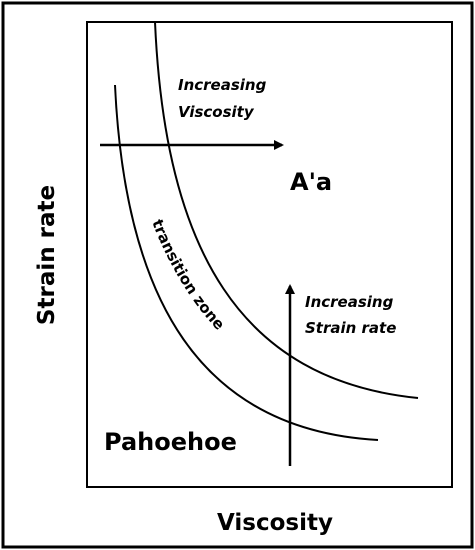  I want to click on transition-label: transition zone, so click(188, 275).